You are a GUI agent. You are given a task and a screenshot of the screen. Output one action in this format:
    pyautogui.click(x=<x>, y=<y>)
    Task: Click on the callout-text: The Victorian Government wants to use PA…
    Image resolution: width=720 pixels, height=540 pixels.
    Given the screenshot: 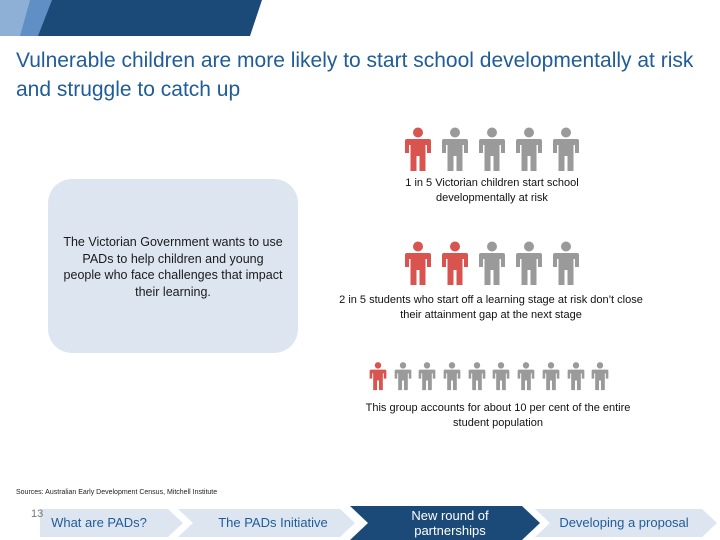 What is the action you would take?
    pyautogui.click(x=173, y=267)
    